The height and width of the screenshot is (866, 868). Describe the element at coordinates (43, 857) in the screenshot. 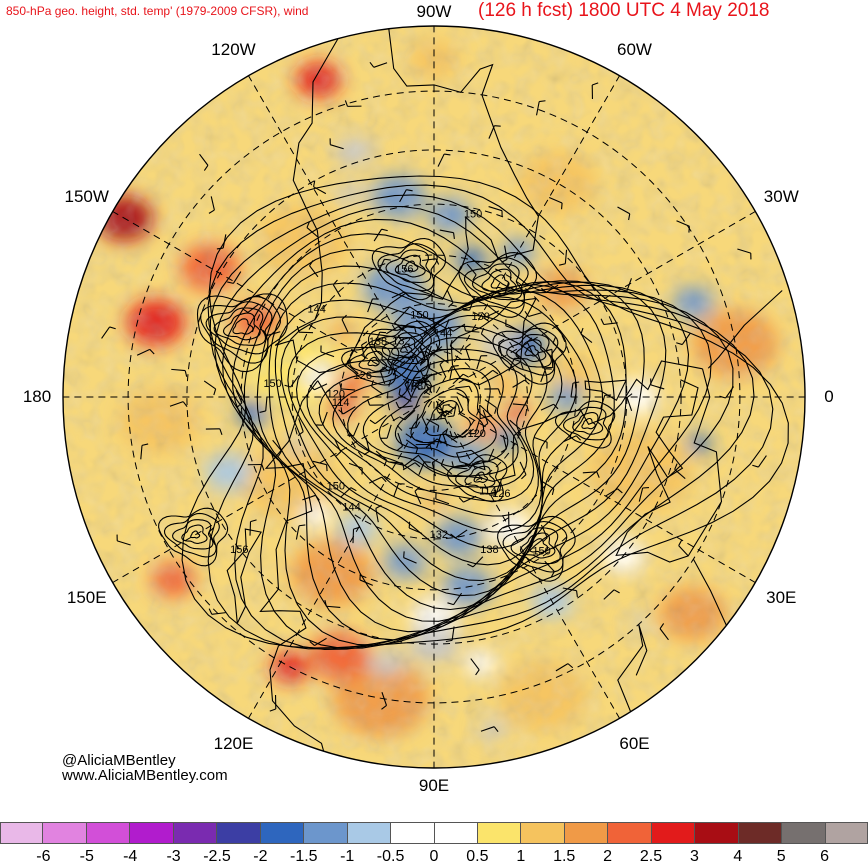

I see `colorbar-tick-label: -6` at that location.